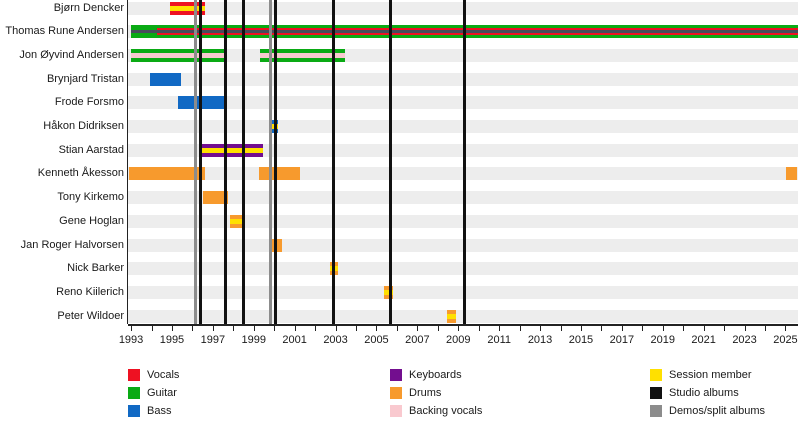 The width and height of the screenshot is (800, 425). I want to click on x-axis-tick-label: 1997, so click(213, 340).